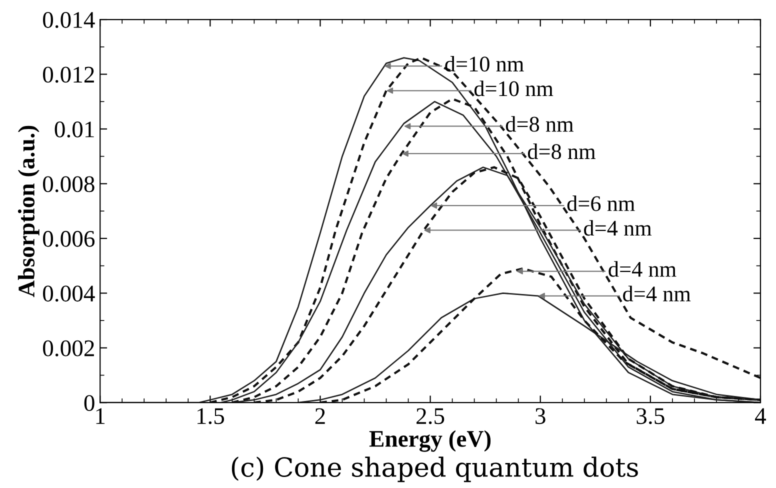 The height and width of the screenshot is (488, 776). Describe the element at coordinates (69, 20) in the screenshot. I see `y-tick-label: 0.014` at that location.